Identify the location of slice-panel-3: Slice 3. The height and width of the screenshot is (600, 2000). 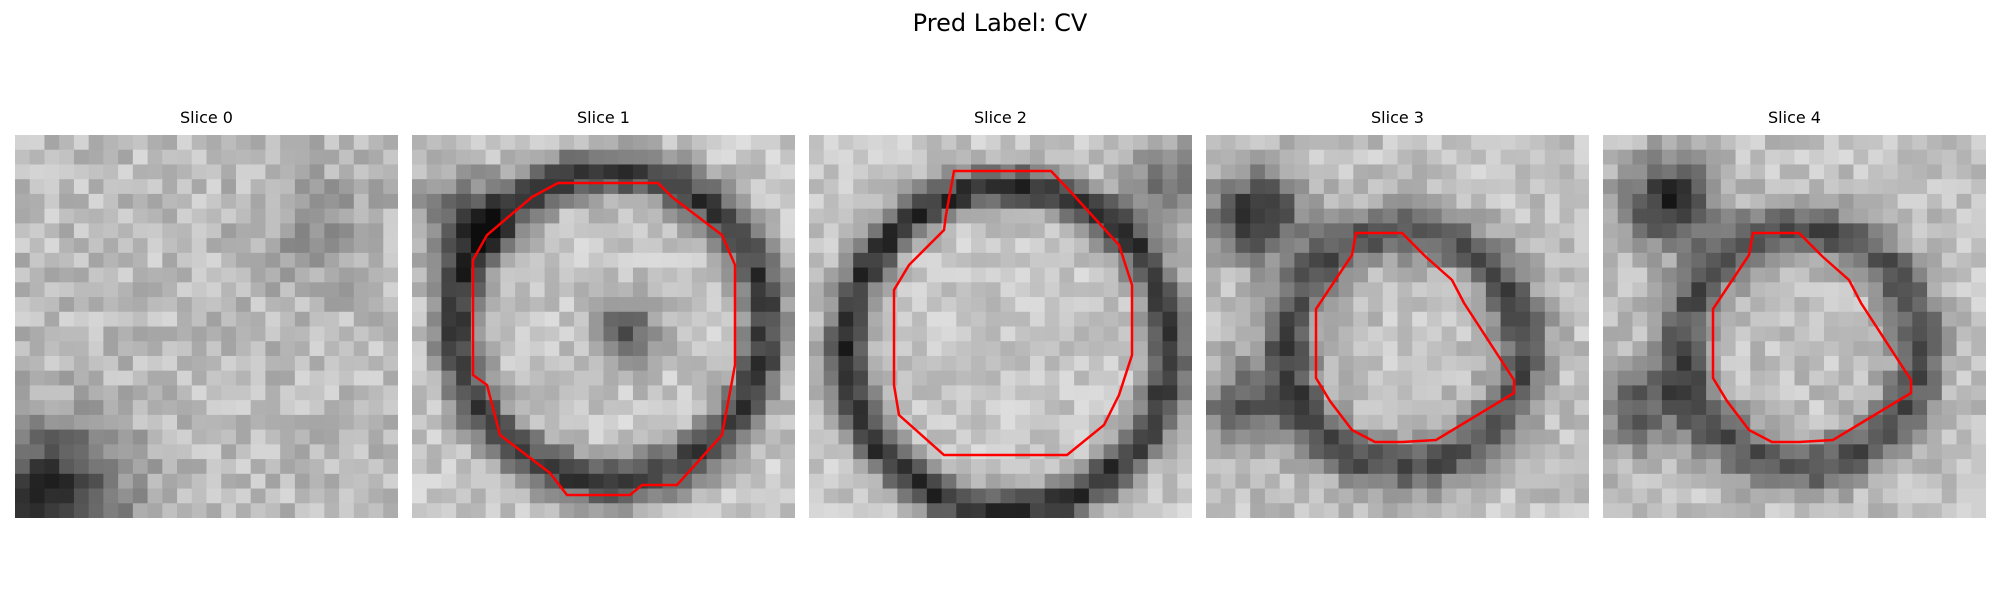
(1397, 313).